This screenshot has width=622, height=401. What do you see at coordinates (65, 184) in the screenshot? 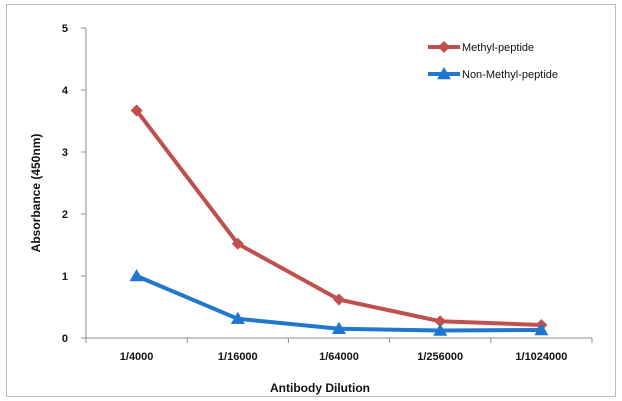
I see `y-tick-labels: 0 1 2 3 4 5` at bounding box center [65, 184].